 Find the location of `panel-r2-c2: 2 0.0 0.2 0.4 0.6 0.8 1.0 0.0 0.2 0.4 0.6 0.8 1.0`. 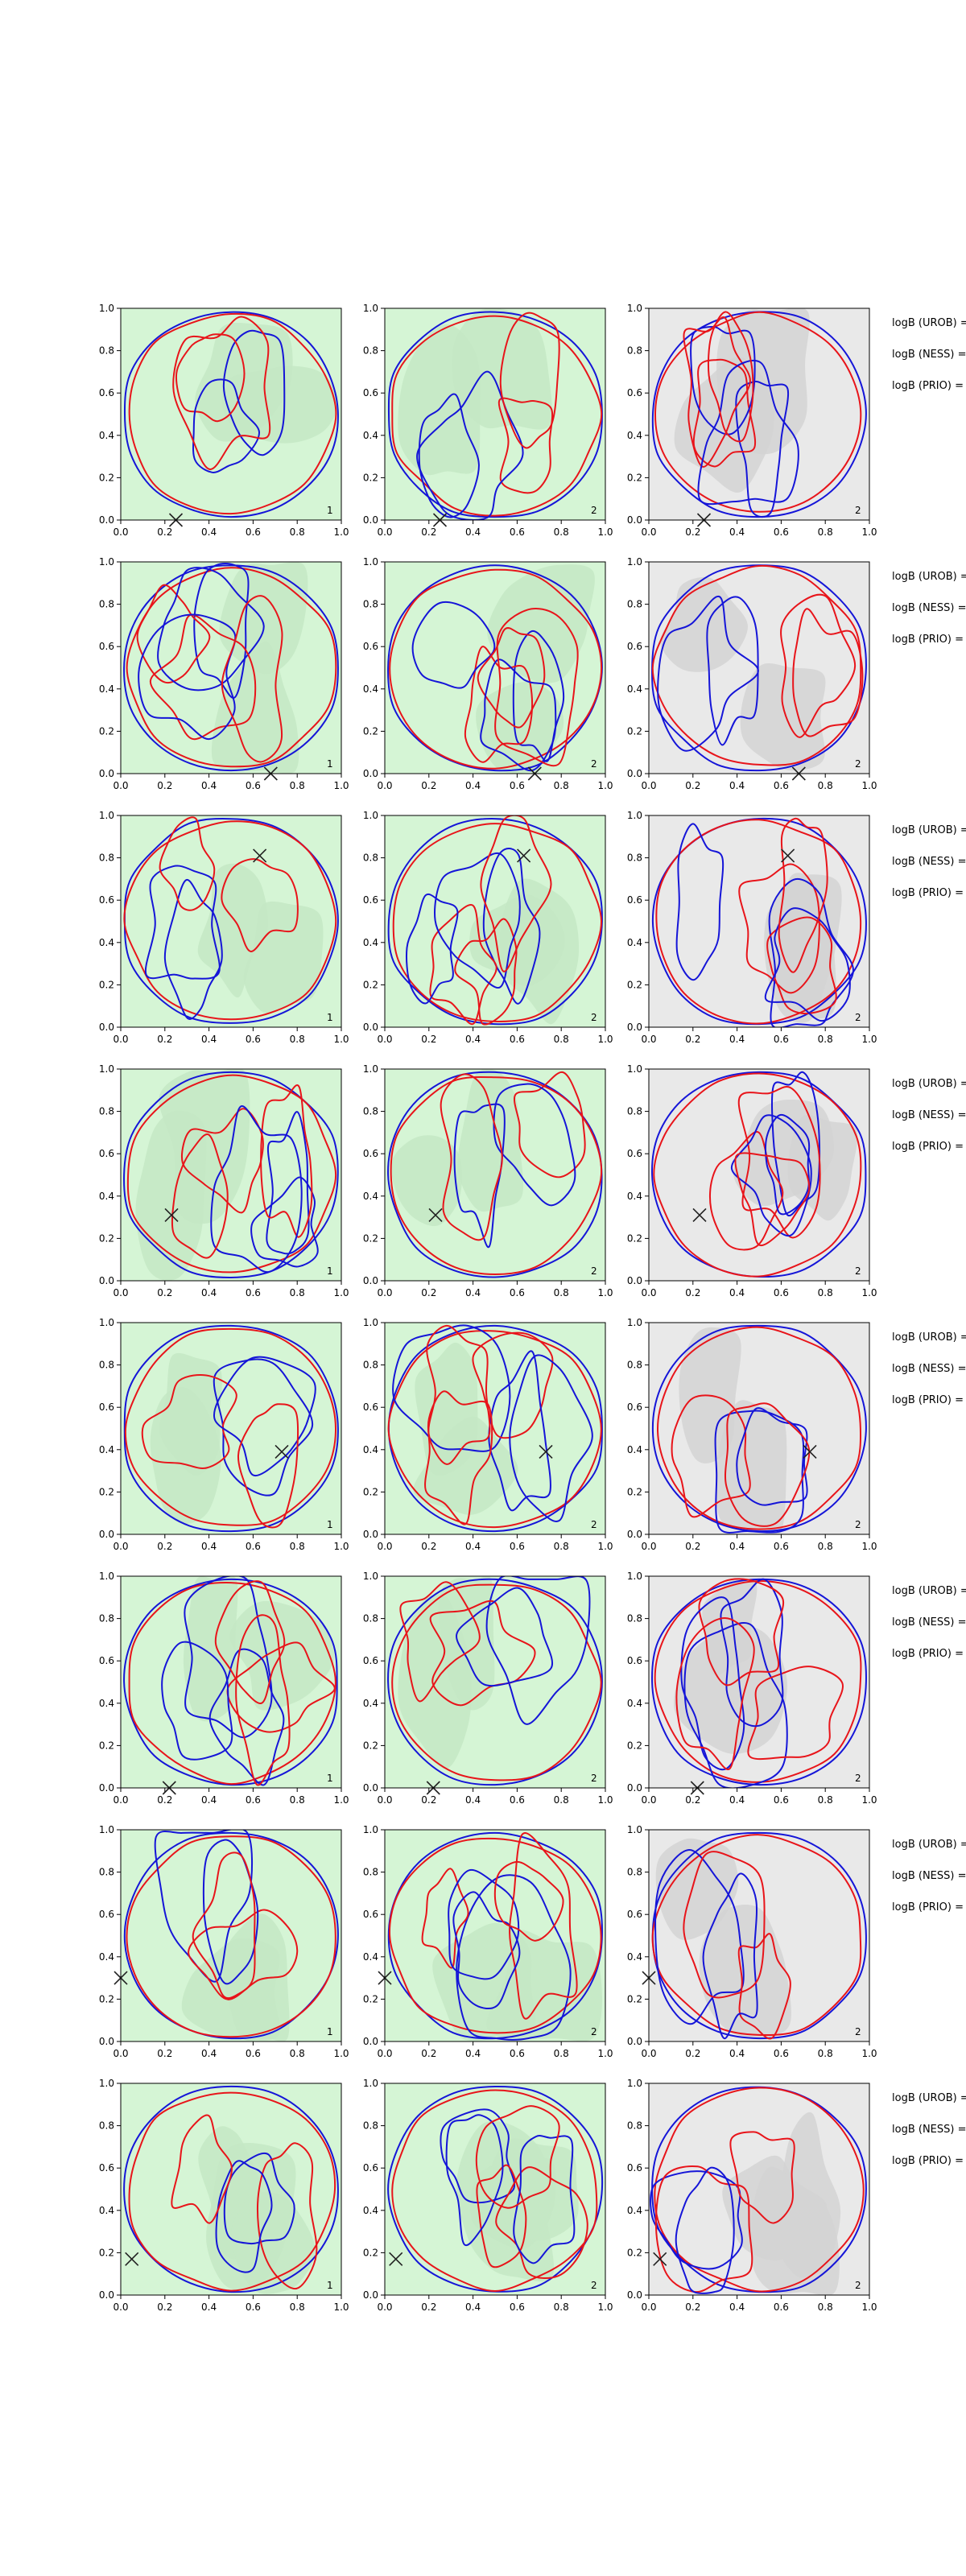

panel-r2-c2: 2 0.0 0.2 0.4 0.6 0.8 1.0 0.0 0.2 0.4 0.6 0.8 1.0 is located at coordinates (488, 673).